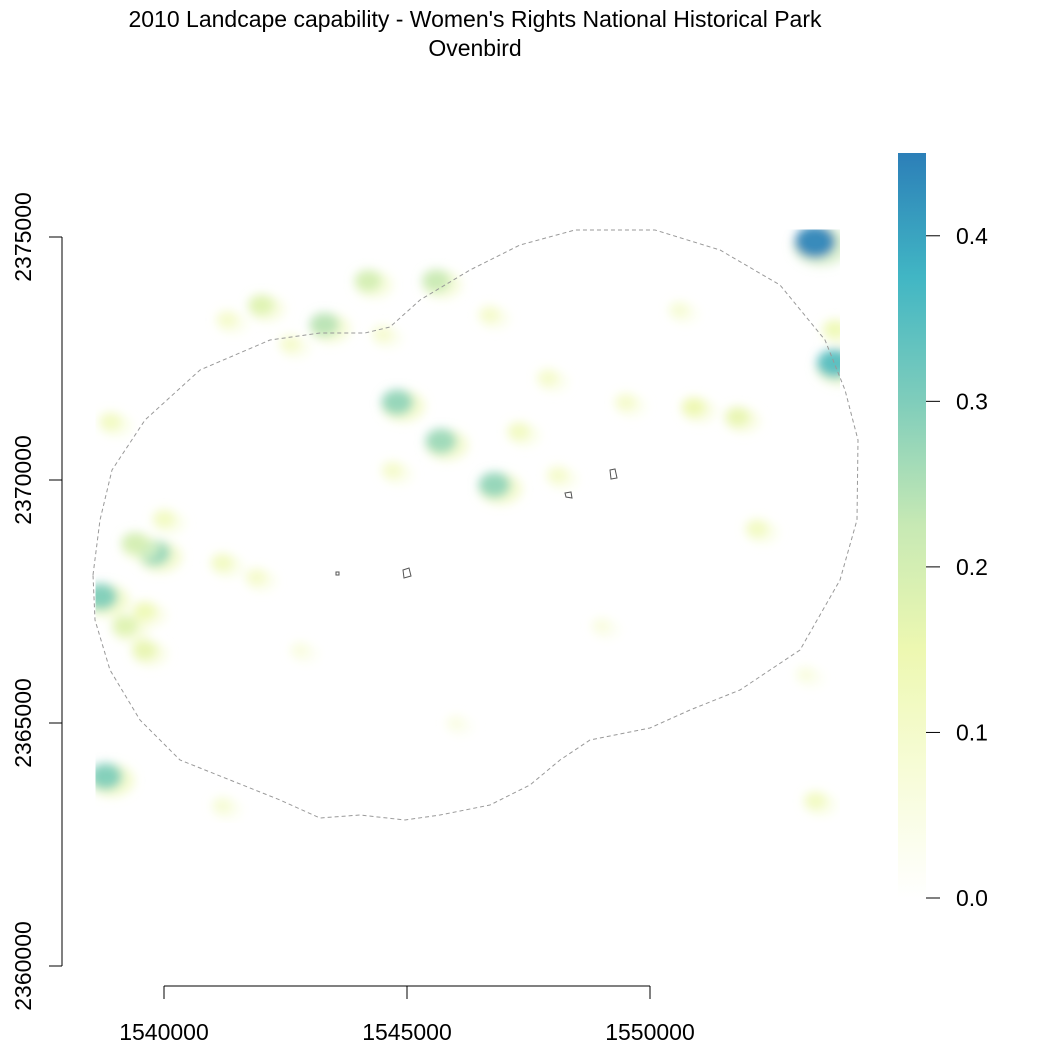  What do you see at coordinates (972, 401) in the screenshot?
I see `legend-tick-label: 0.3` at bounding box center [972, 401].